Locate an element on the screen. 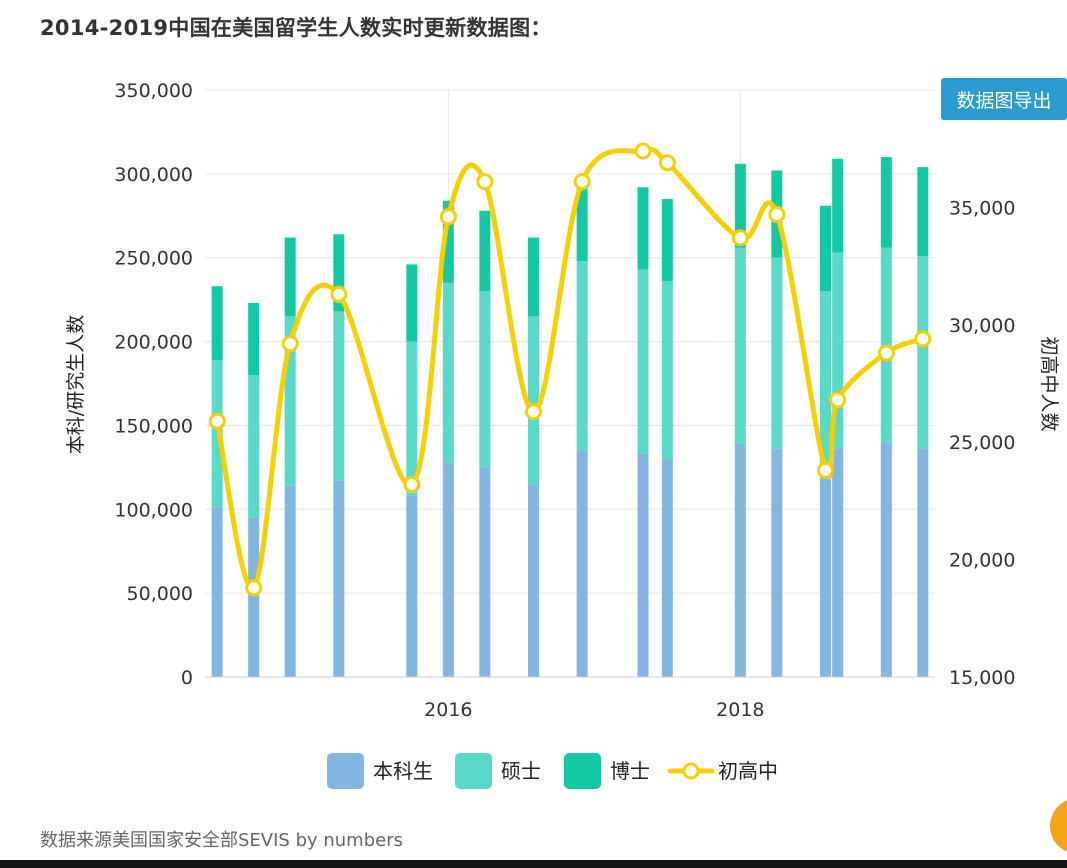 The width and height of the screenshot is (1067, 868). left-tick-label: 350,000 is located at coordinates (153, 91).